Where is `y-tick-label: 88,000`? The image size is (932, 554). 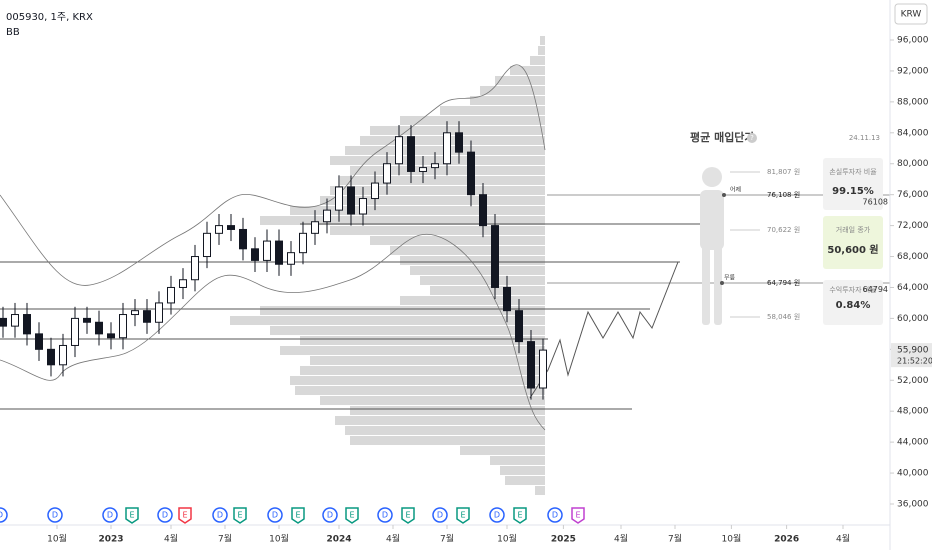
y-tick-label: 88,000 is located at coordinates (913, 102).